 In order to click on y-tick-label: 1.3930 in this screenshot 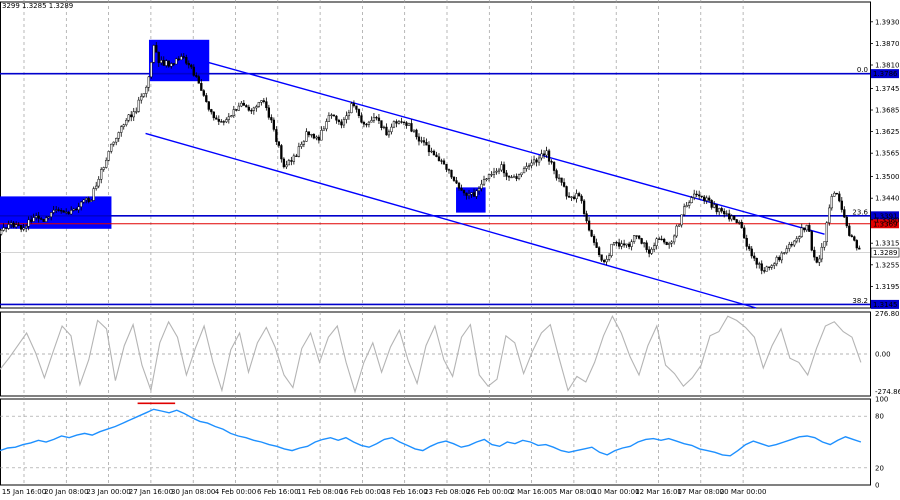, I will do `click(887, 22)`.